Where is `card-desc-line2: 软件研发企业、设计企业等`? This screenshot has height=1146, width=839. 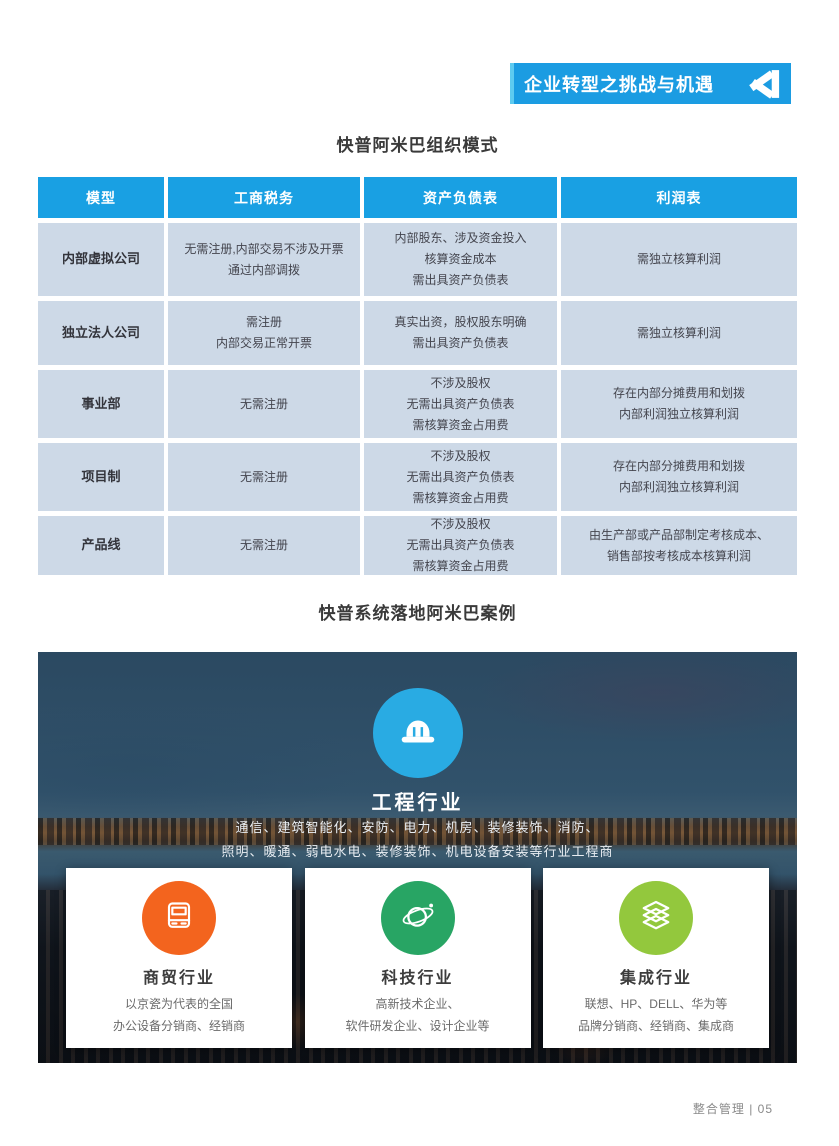 card-desc-line2: 软件研发企业、设计企业等 is located at coordinates (417, 1026).